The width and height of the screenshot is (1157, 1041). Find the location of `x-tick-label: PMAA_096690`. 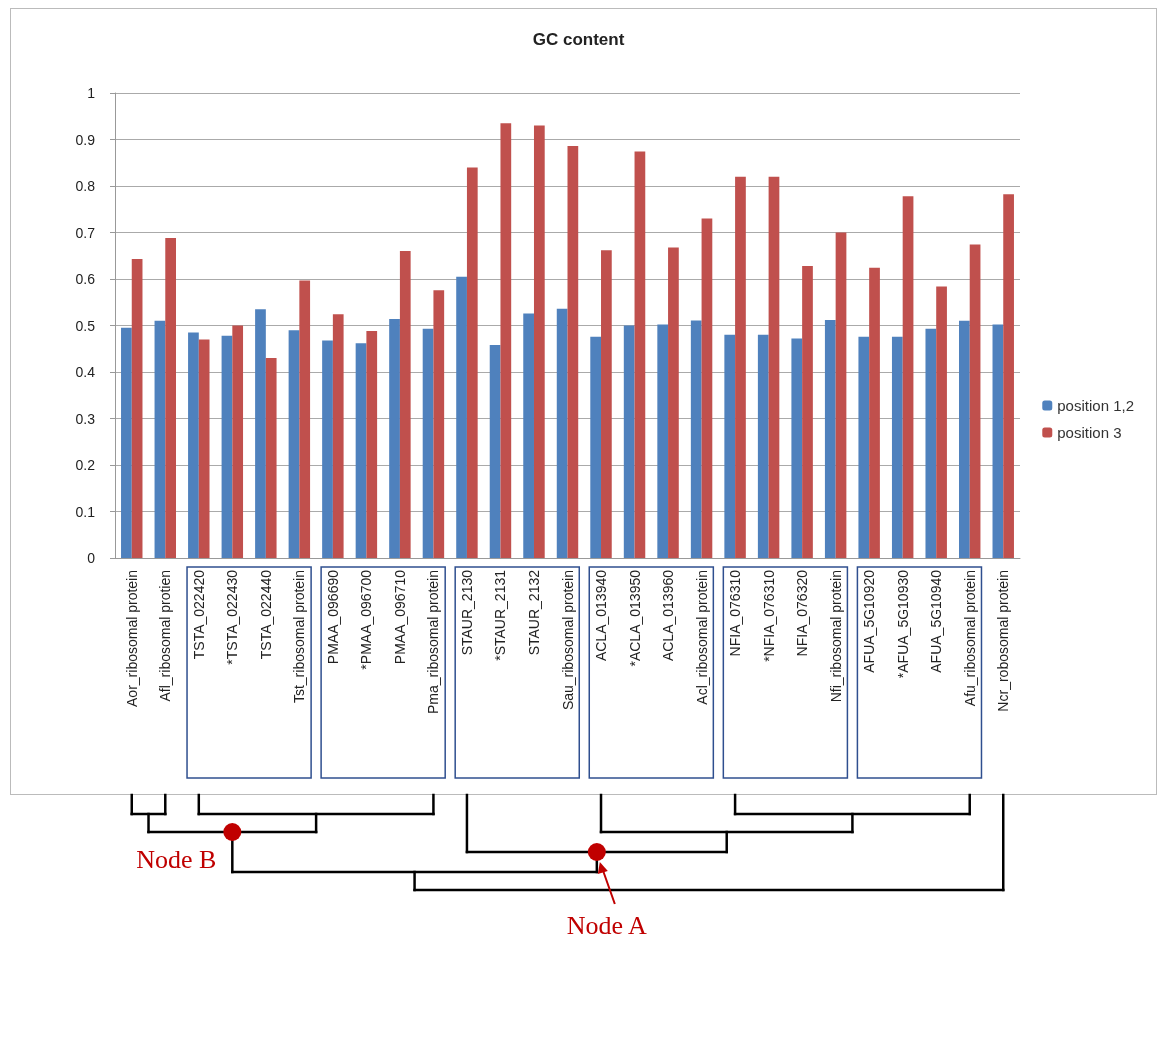

x-tick-label: PMAA_096690 is located at coordinates (332, 617).